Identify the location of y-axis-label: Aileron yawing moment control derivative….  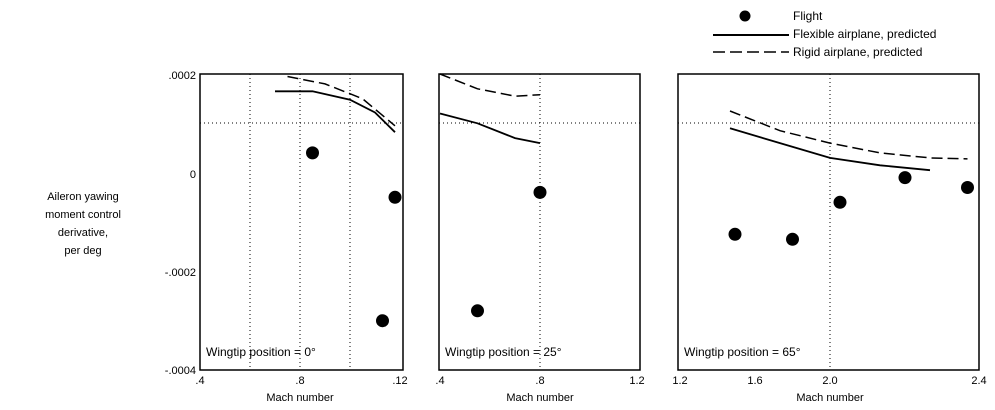
(83, 224).